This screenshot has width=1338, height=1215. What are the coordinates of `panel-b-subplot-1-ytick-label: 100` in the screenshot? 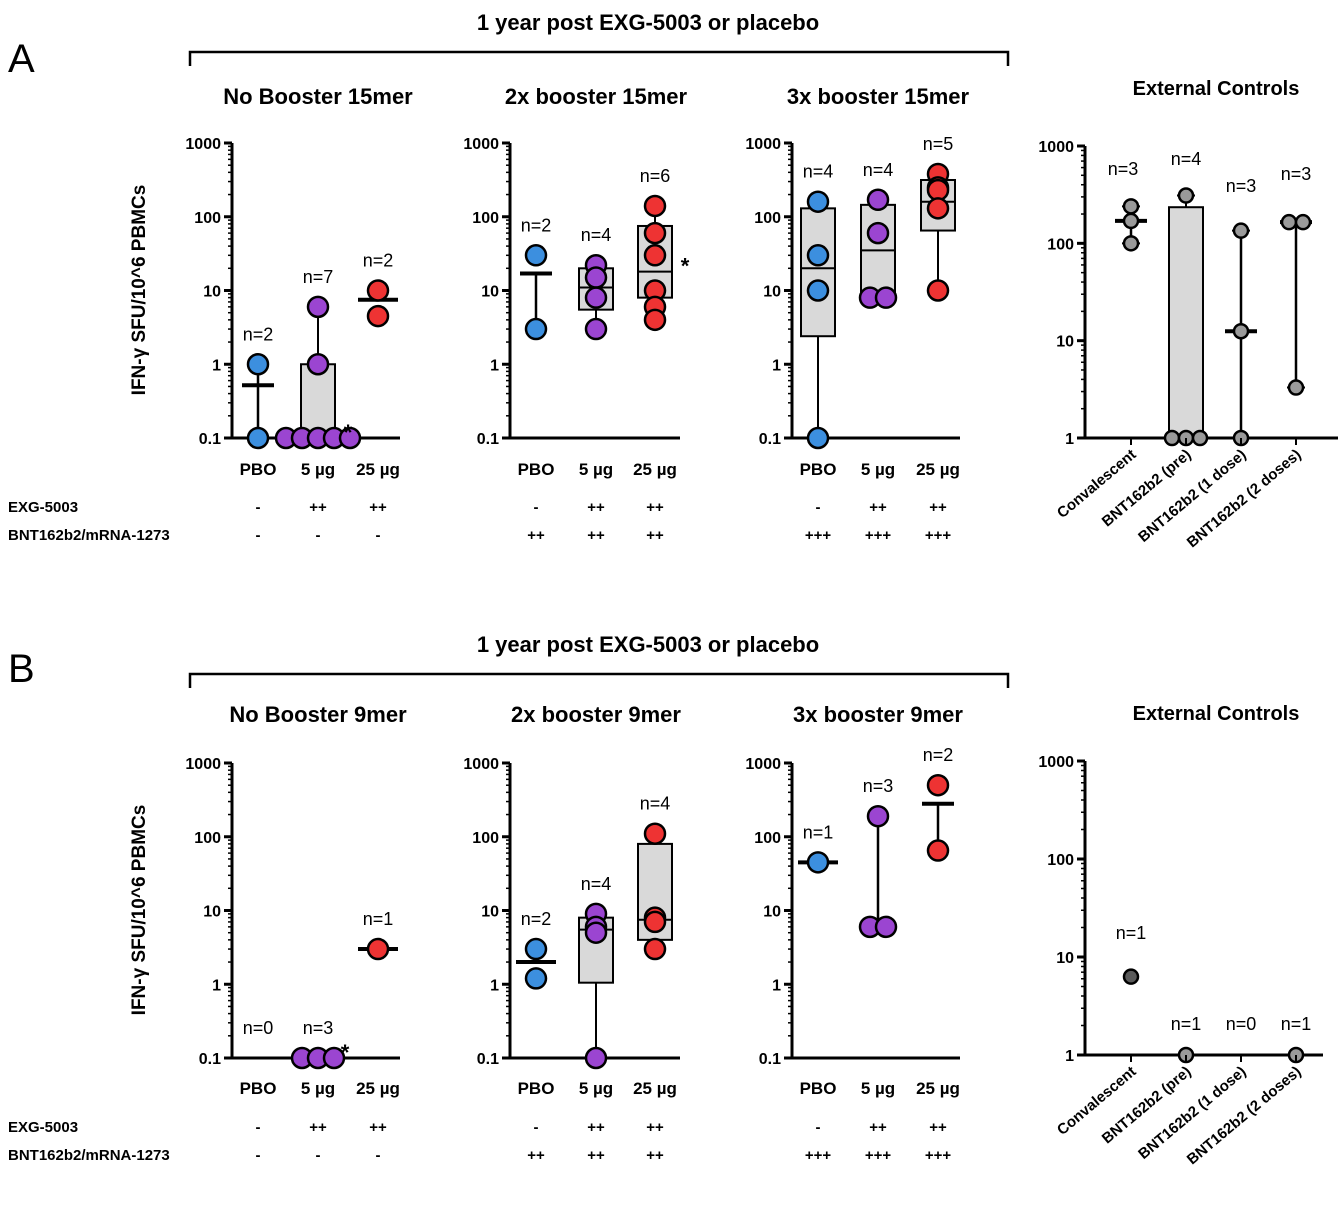 It's located at (207, 838).